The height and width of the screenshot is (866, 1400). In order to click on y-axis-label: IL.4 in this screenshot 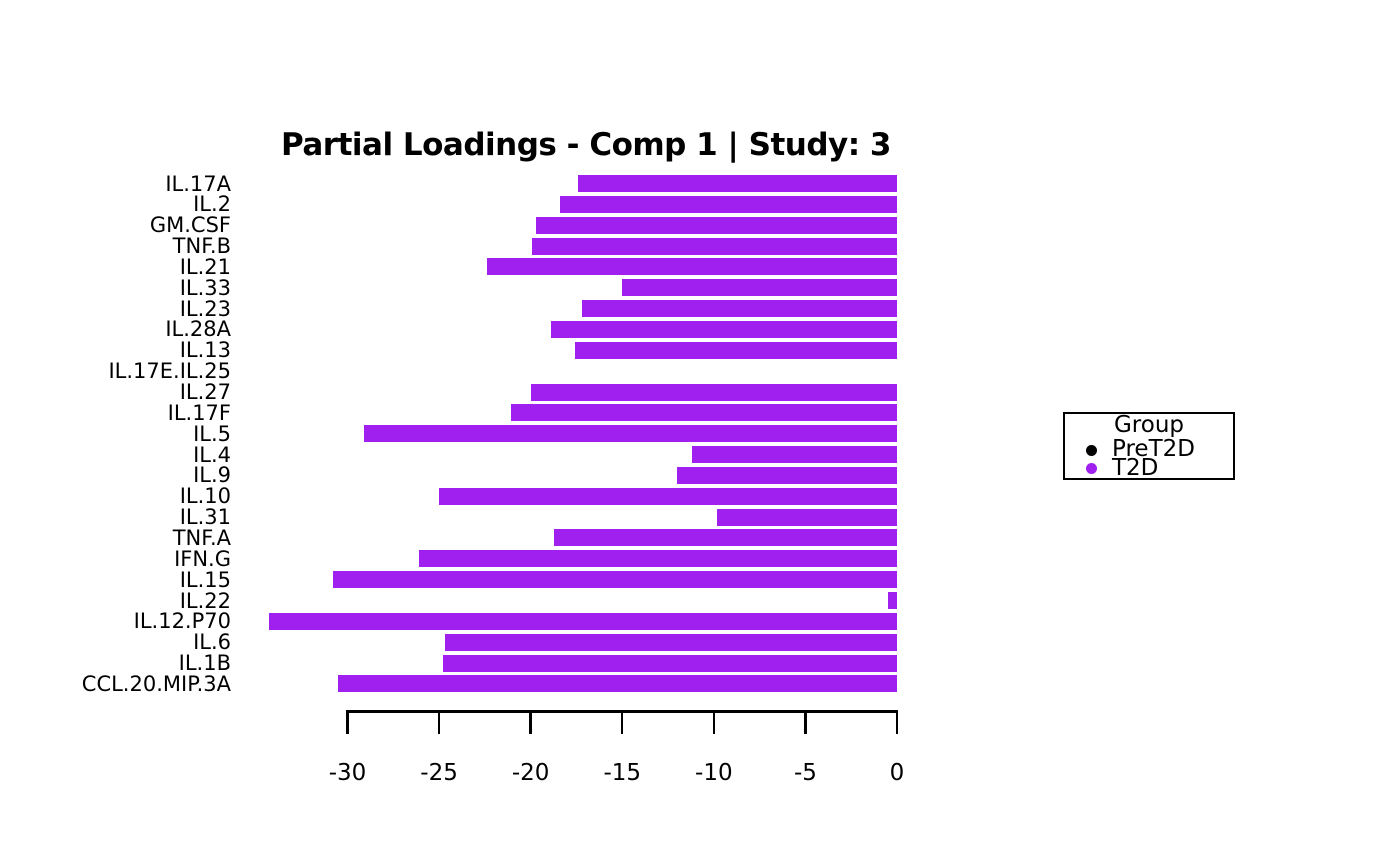, I will do `click(212, 454)`.